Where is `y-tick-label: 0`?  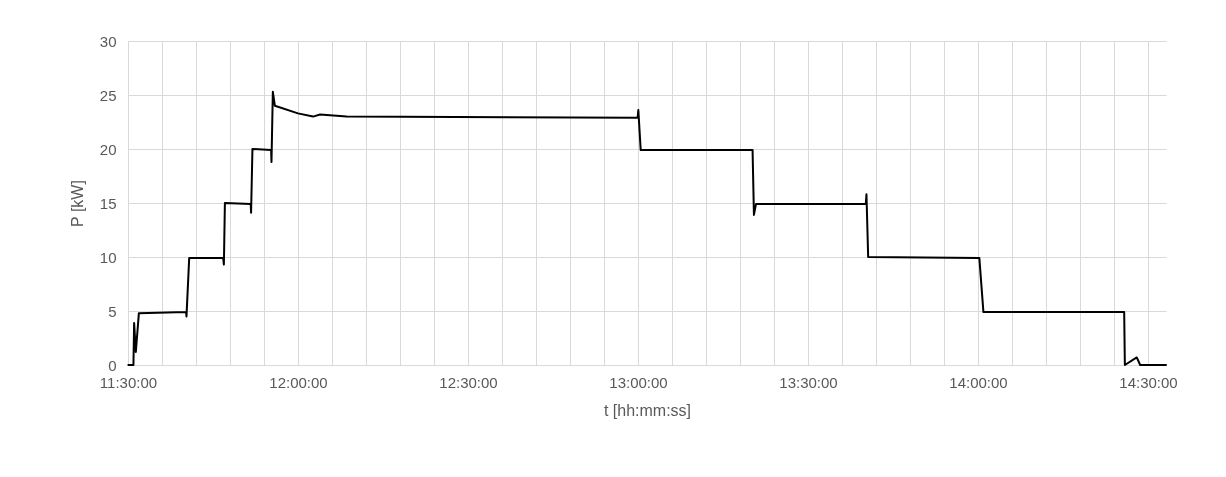
y-tick-label: 0 is located at coordinates (112, 365).